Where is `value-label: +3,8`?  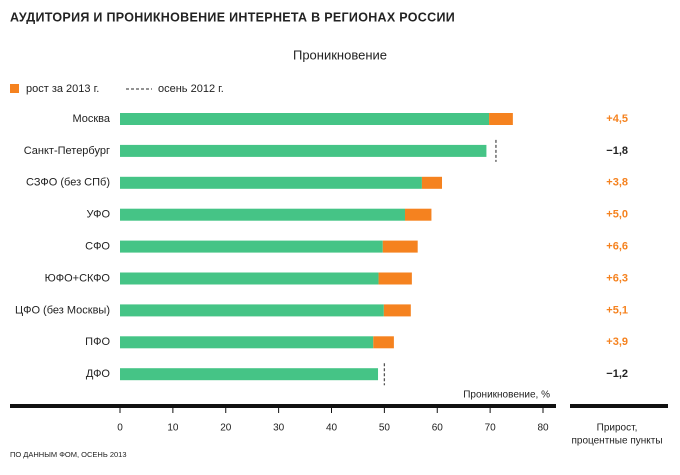
value-label: +3,8 is located at coordinates (617, 183).